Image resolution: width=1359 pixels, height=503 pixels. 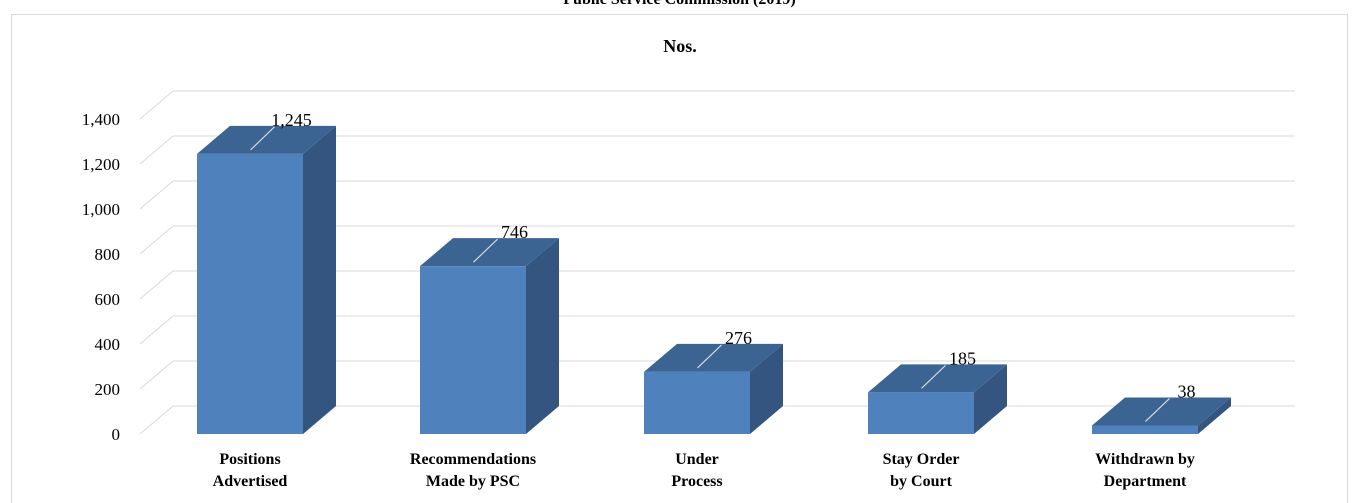 What do you see at coordinates (101, 209) in the screenshot?
I see `y-tick-label: 1,000` at bounding box center [101, 209].